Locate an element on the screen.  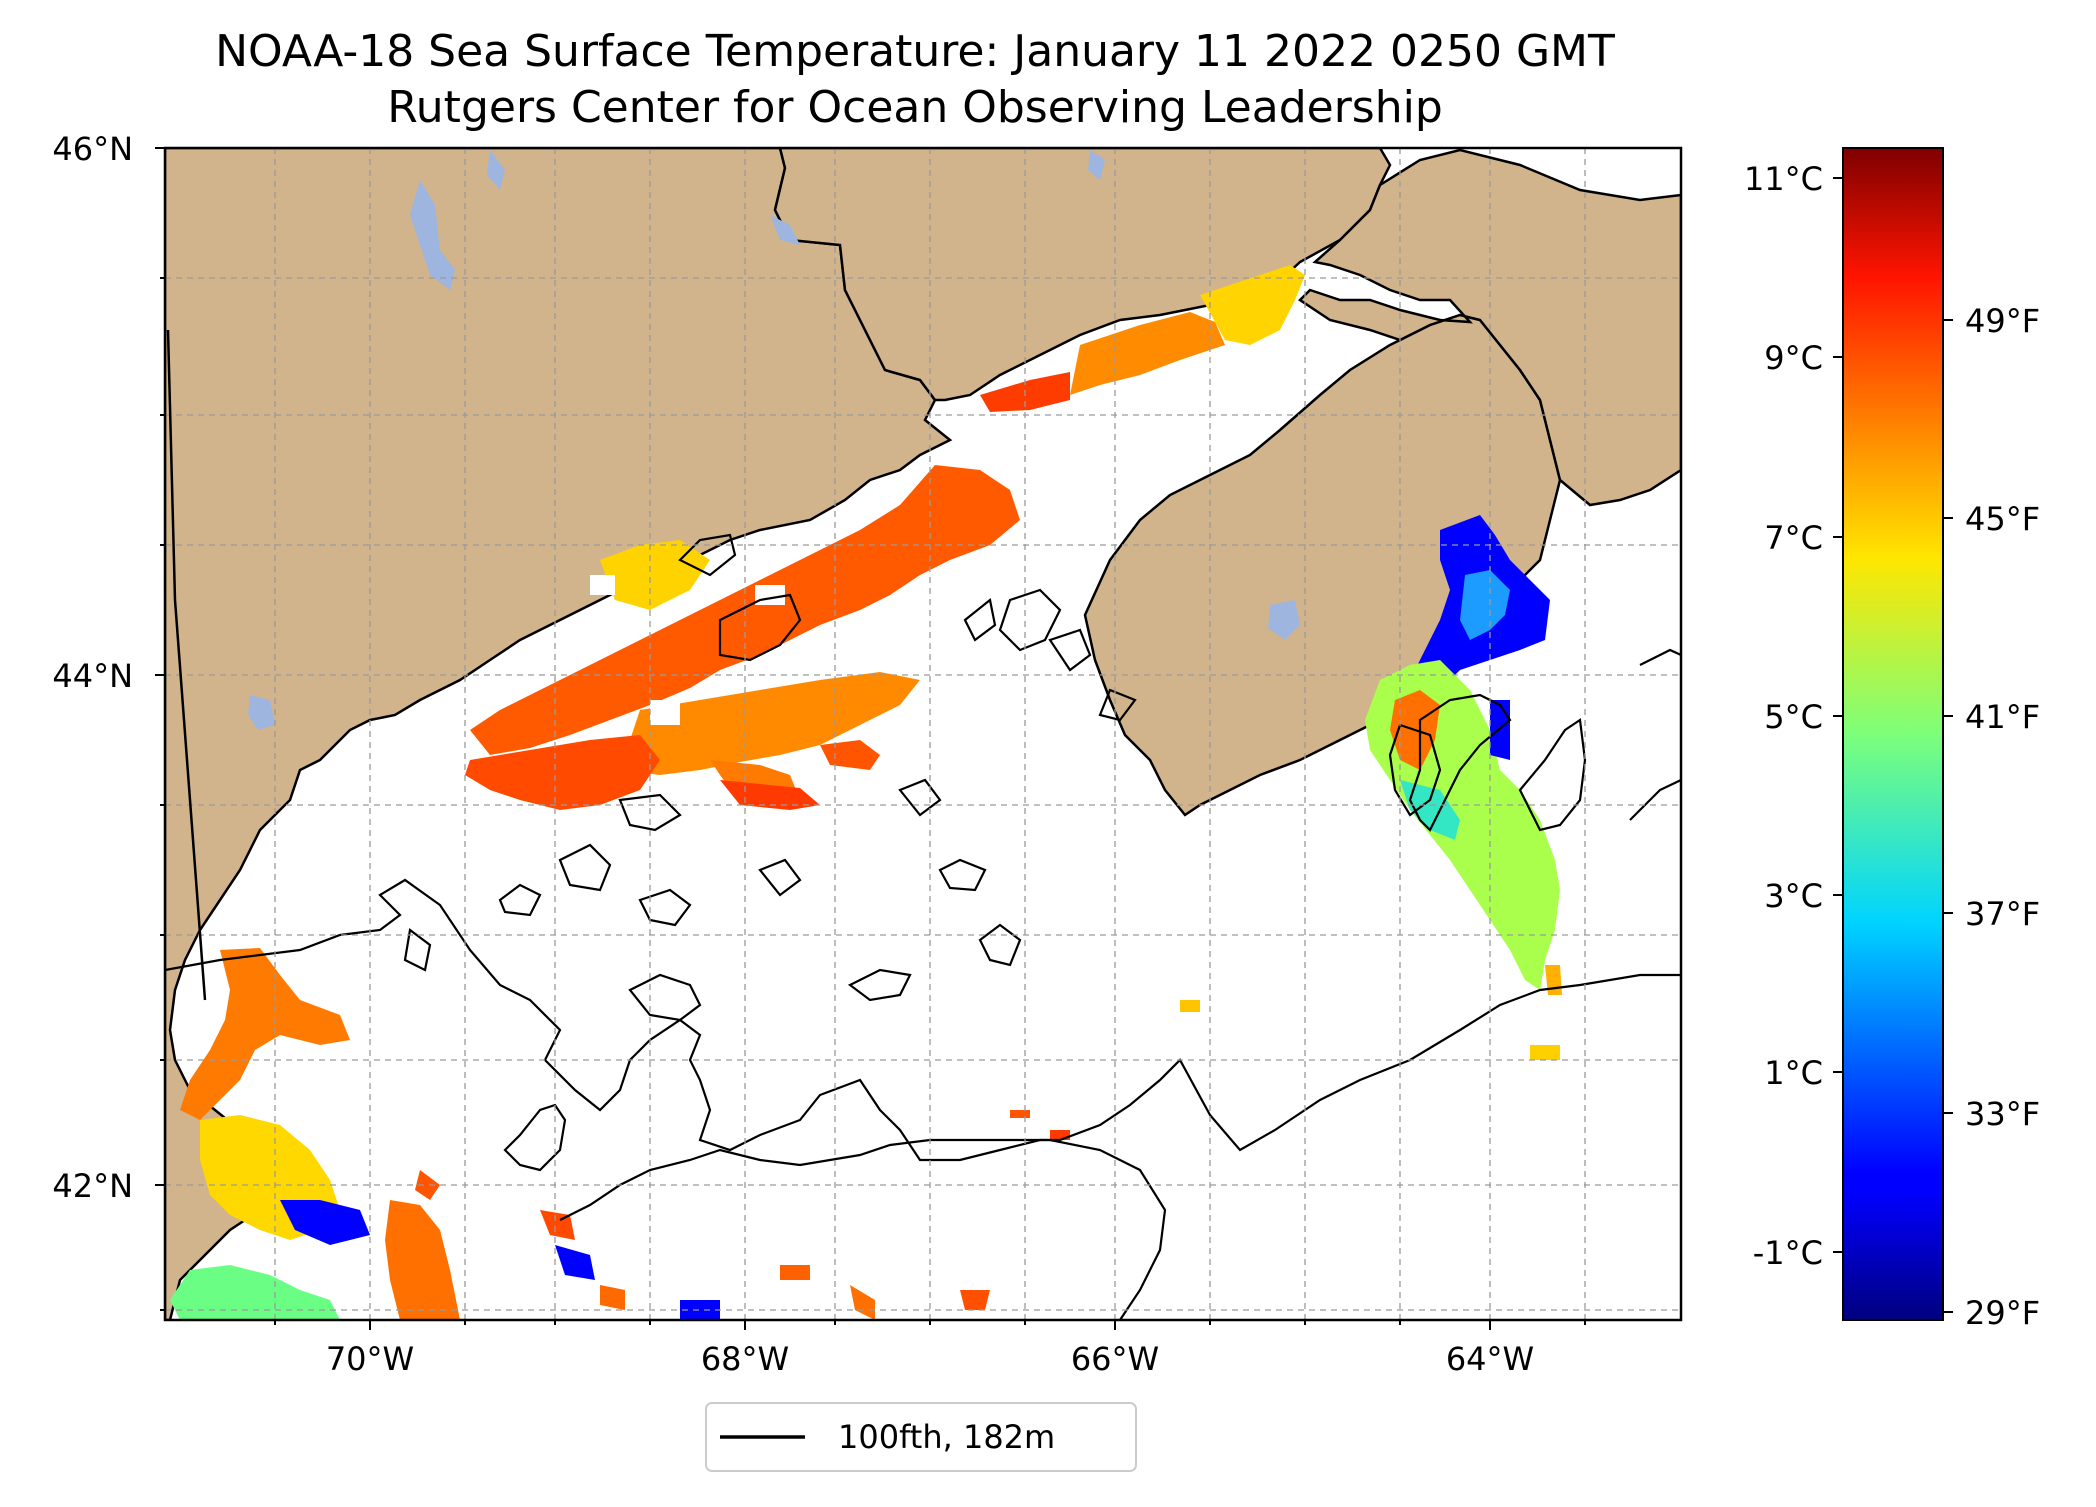
legend-box is located at coordinates (921, 1437).